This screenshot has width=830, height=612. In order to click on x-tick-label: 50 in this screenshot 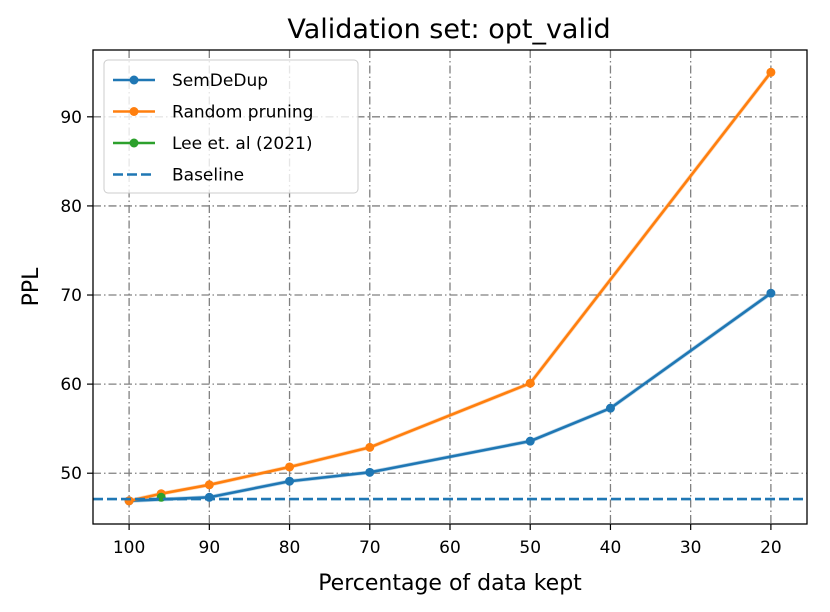, I will do `click(530, 548)`.